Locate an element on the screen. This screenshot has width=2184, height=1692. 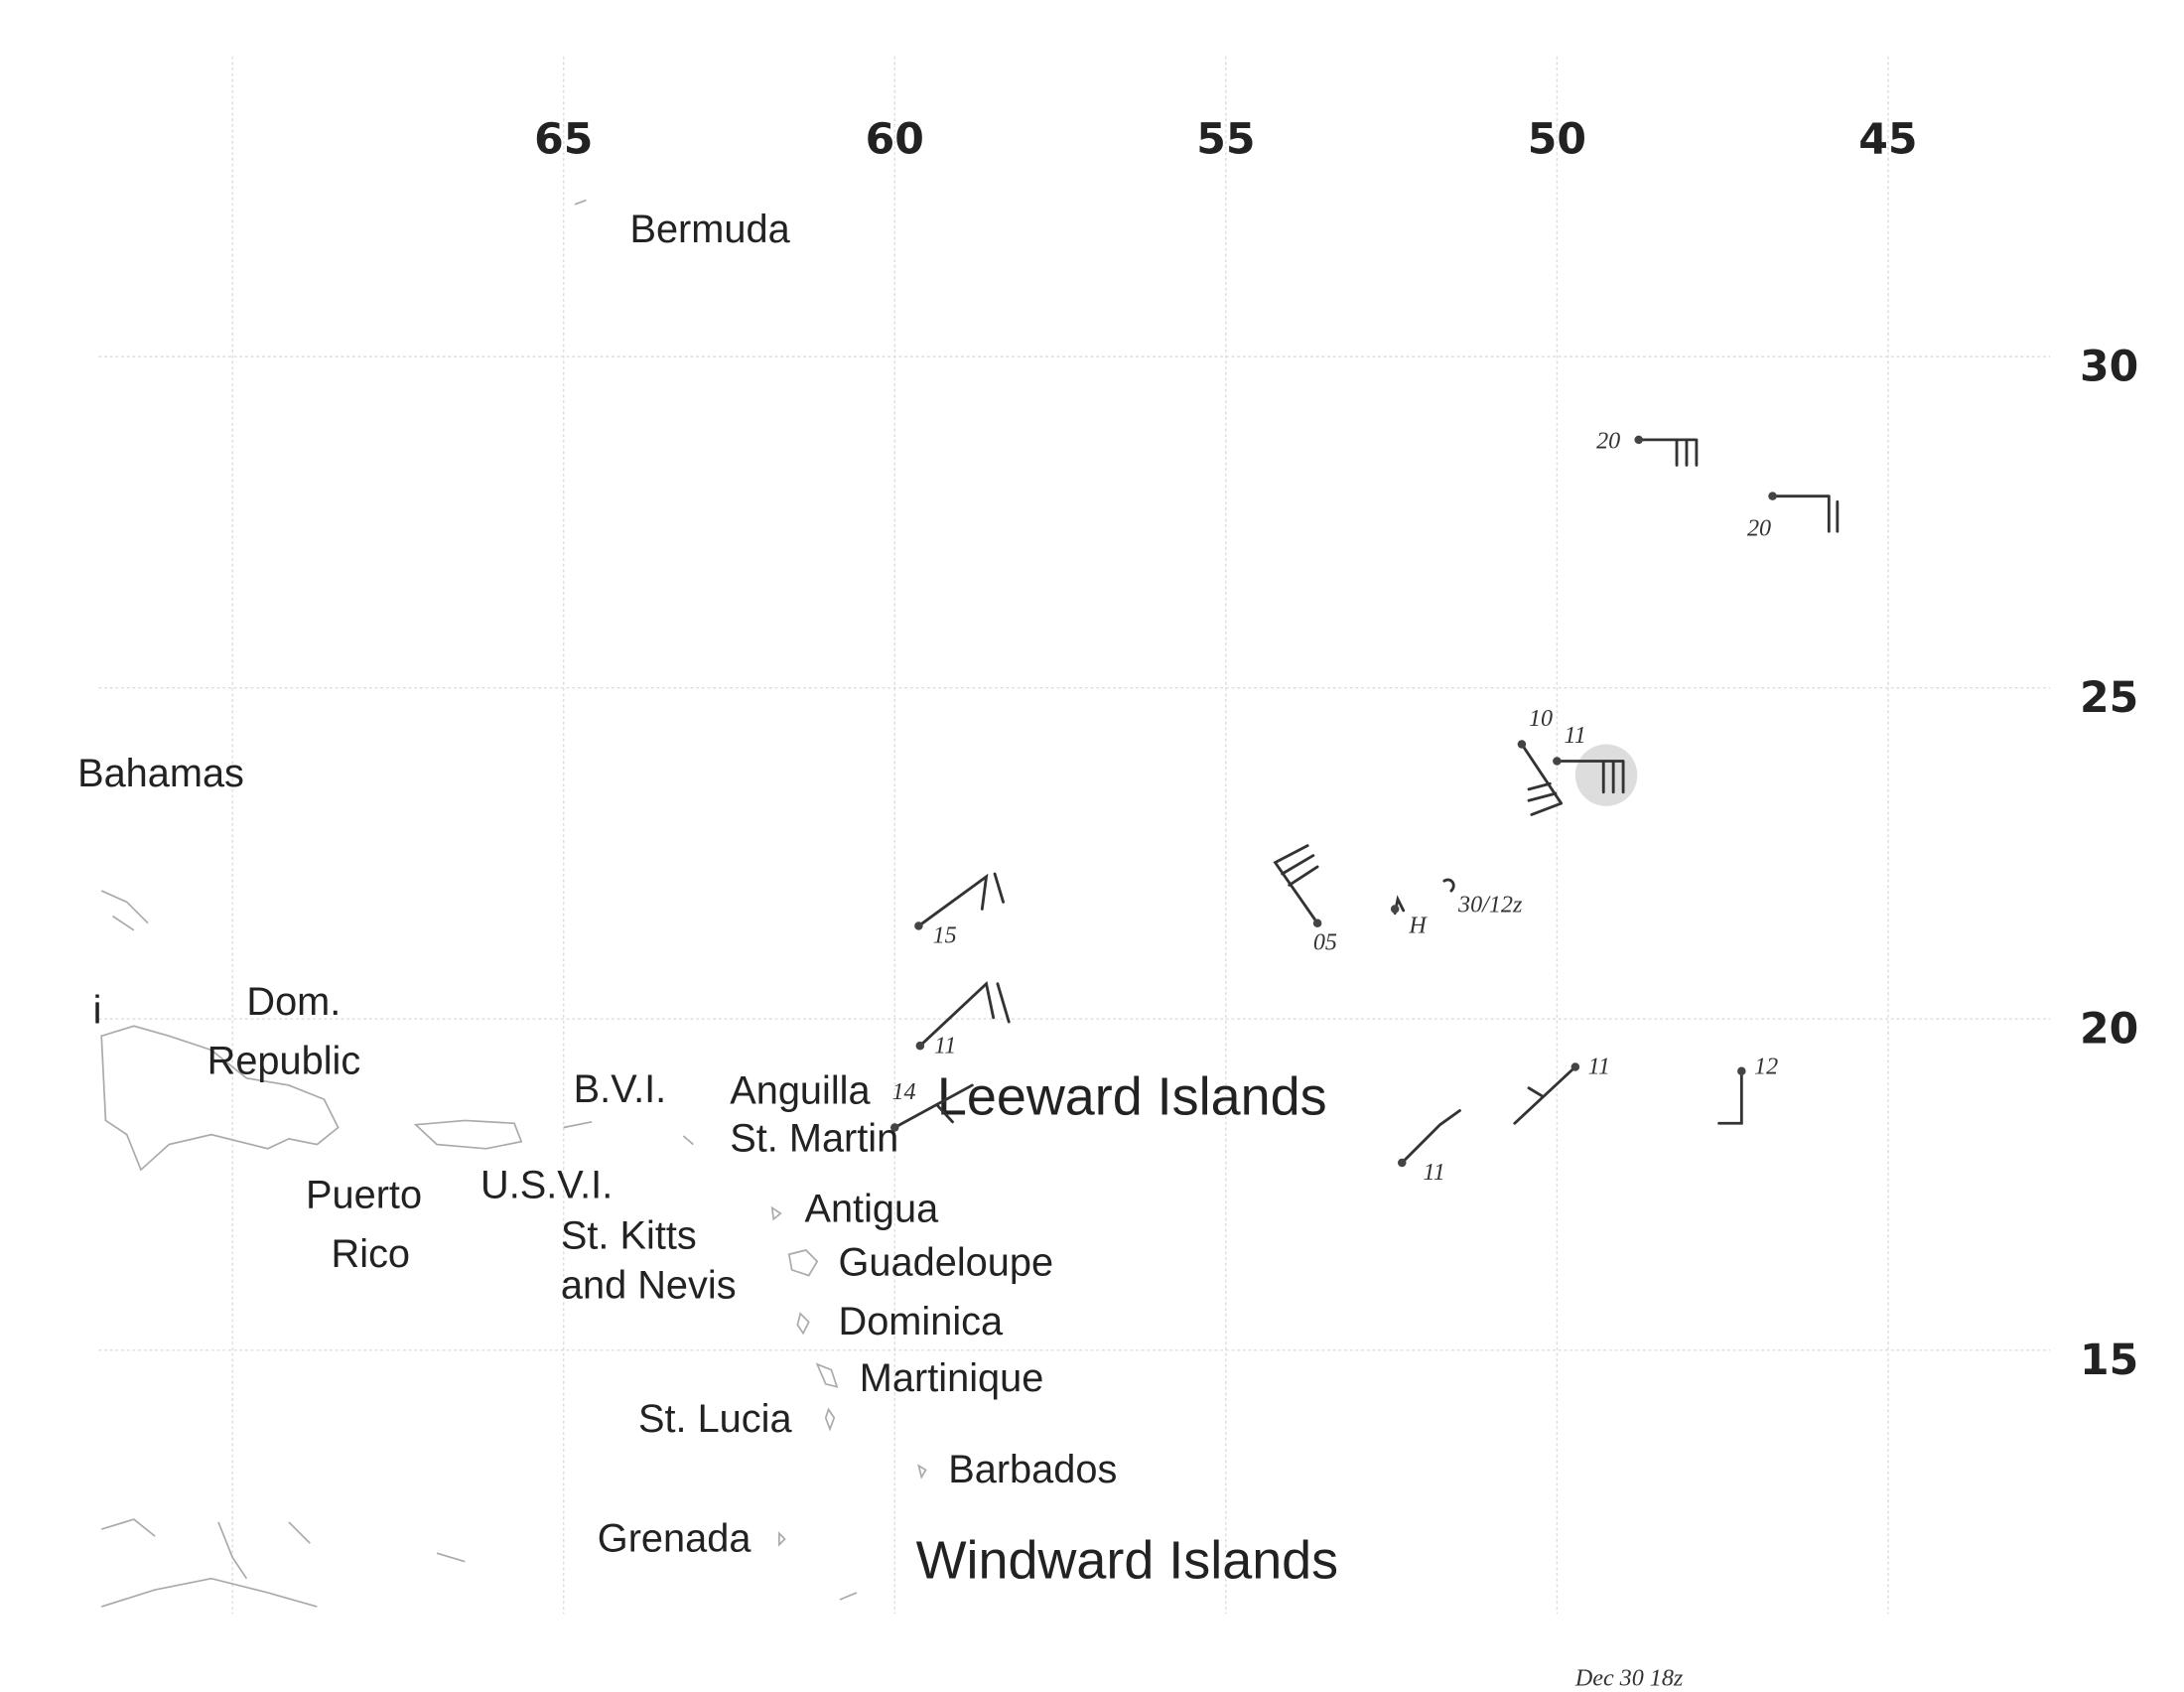
hispaniola is located at coordinates (220, 1098).